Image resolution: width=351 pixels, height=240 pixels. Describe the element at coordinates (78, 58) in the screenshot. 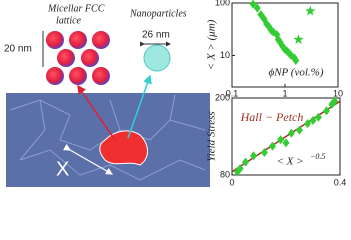

I see `lattice` at that location.